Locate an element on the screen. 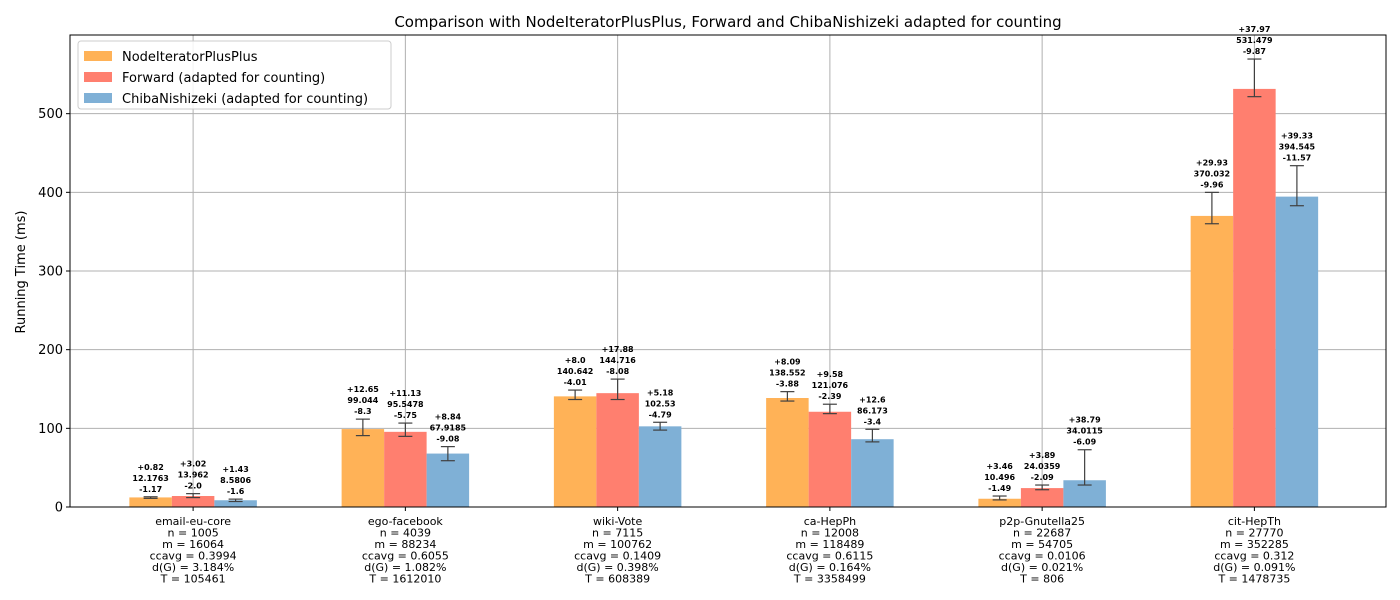  bar-value-annotation: +3.89 24.0359 -2.09 is located at coordinates (1042, 466).